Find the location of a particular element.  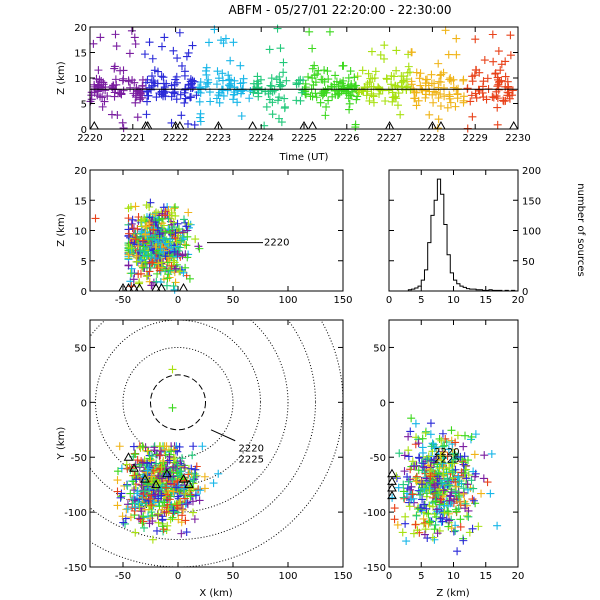

time-height-y-ticks: 0 5 10 15 20 is located at coordinates (296, 79).